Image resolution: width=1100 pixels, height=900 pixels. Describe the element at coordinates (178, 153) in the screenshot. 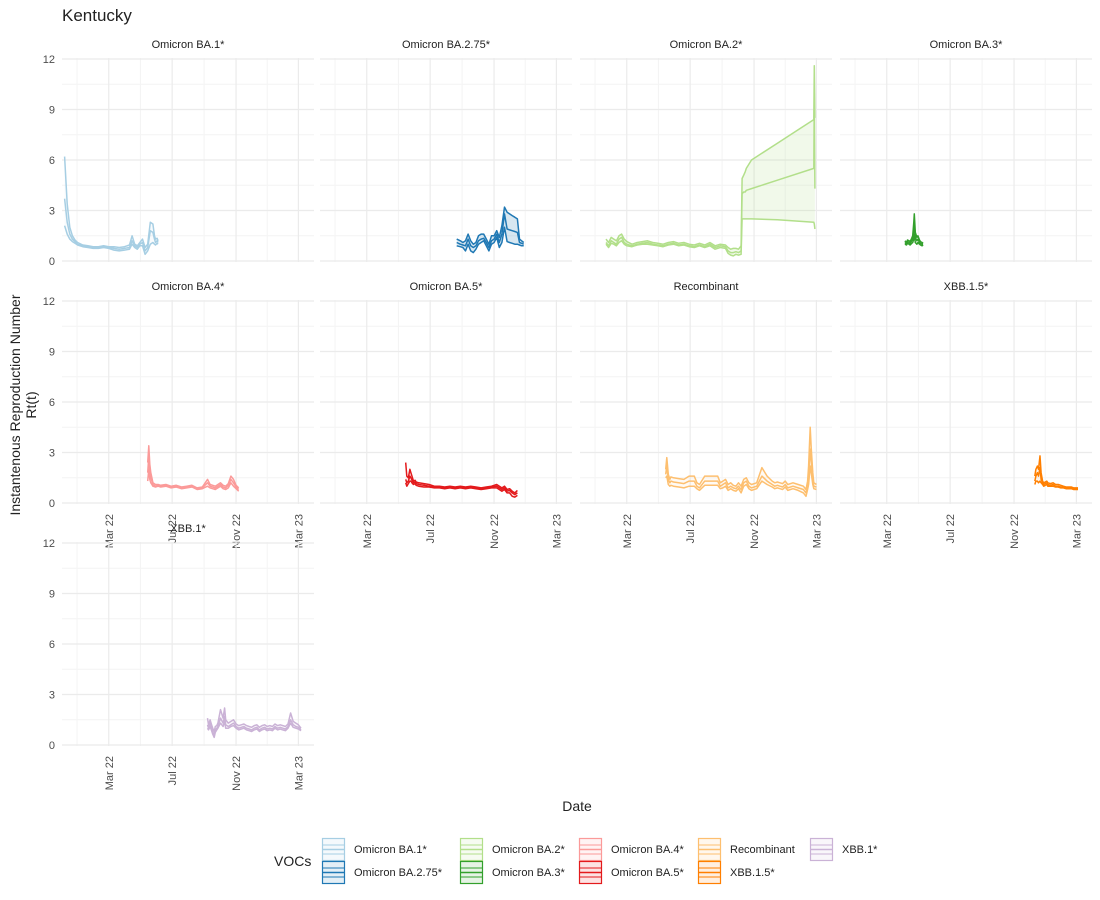

I see `panel-omicron-ba-1: Omicron BA.1* 0 3 6 9 12` at that location.